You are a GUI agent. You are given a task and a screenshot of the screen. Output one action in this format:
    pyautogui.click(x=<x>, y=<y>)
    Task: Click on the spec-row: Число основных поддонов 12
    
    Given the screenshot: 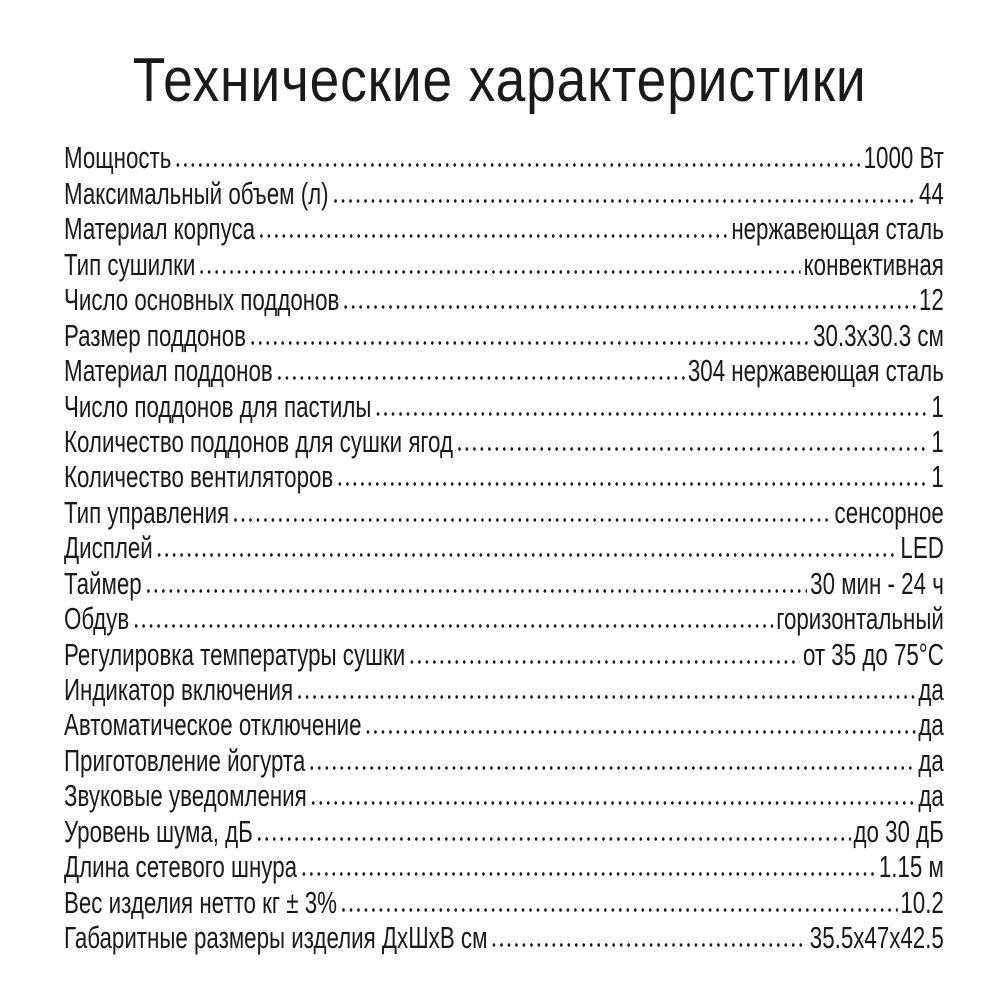 What is the action you would take?
    pyautogui.click(x=504, y=300)
    